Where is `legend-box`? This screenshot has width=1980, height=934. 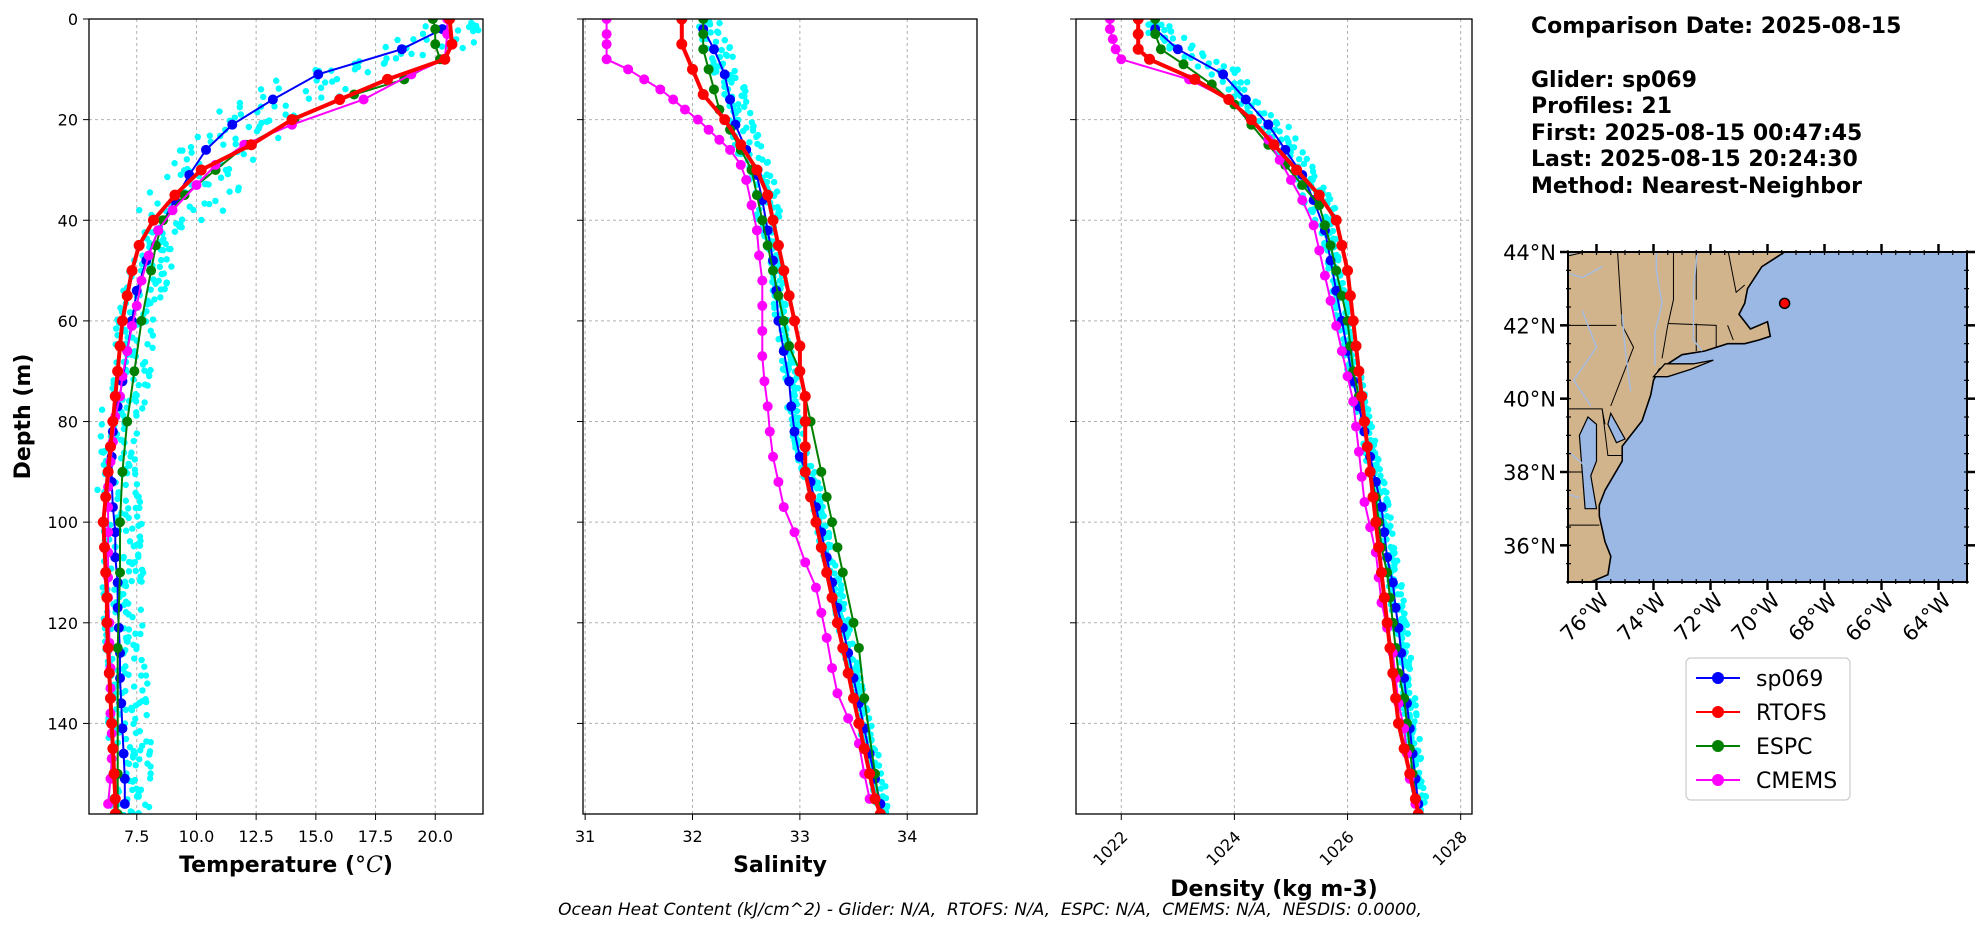 legend-box is located at coordinates (1768, 729).